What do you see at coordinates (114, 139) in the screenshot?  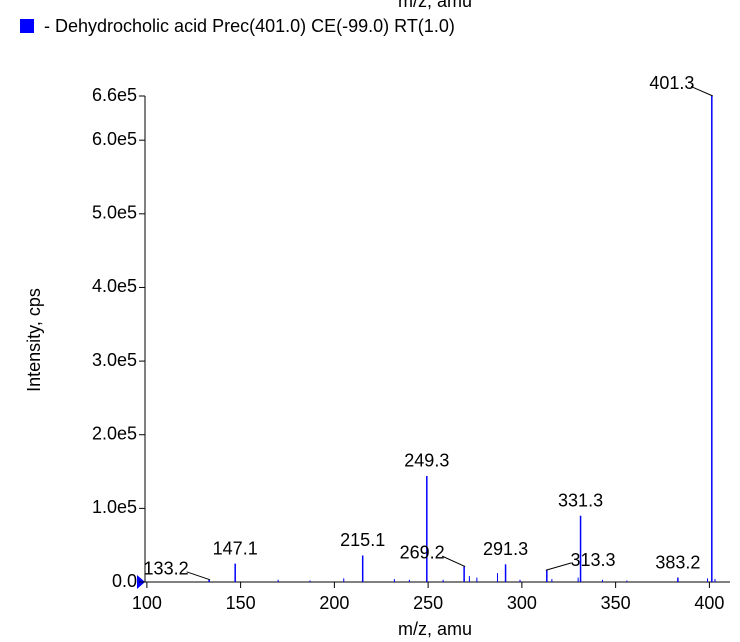 I see `y-tick-label: 6.0e5` at bounding box center [114, 139].